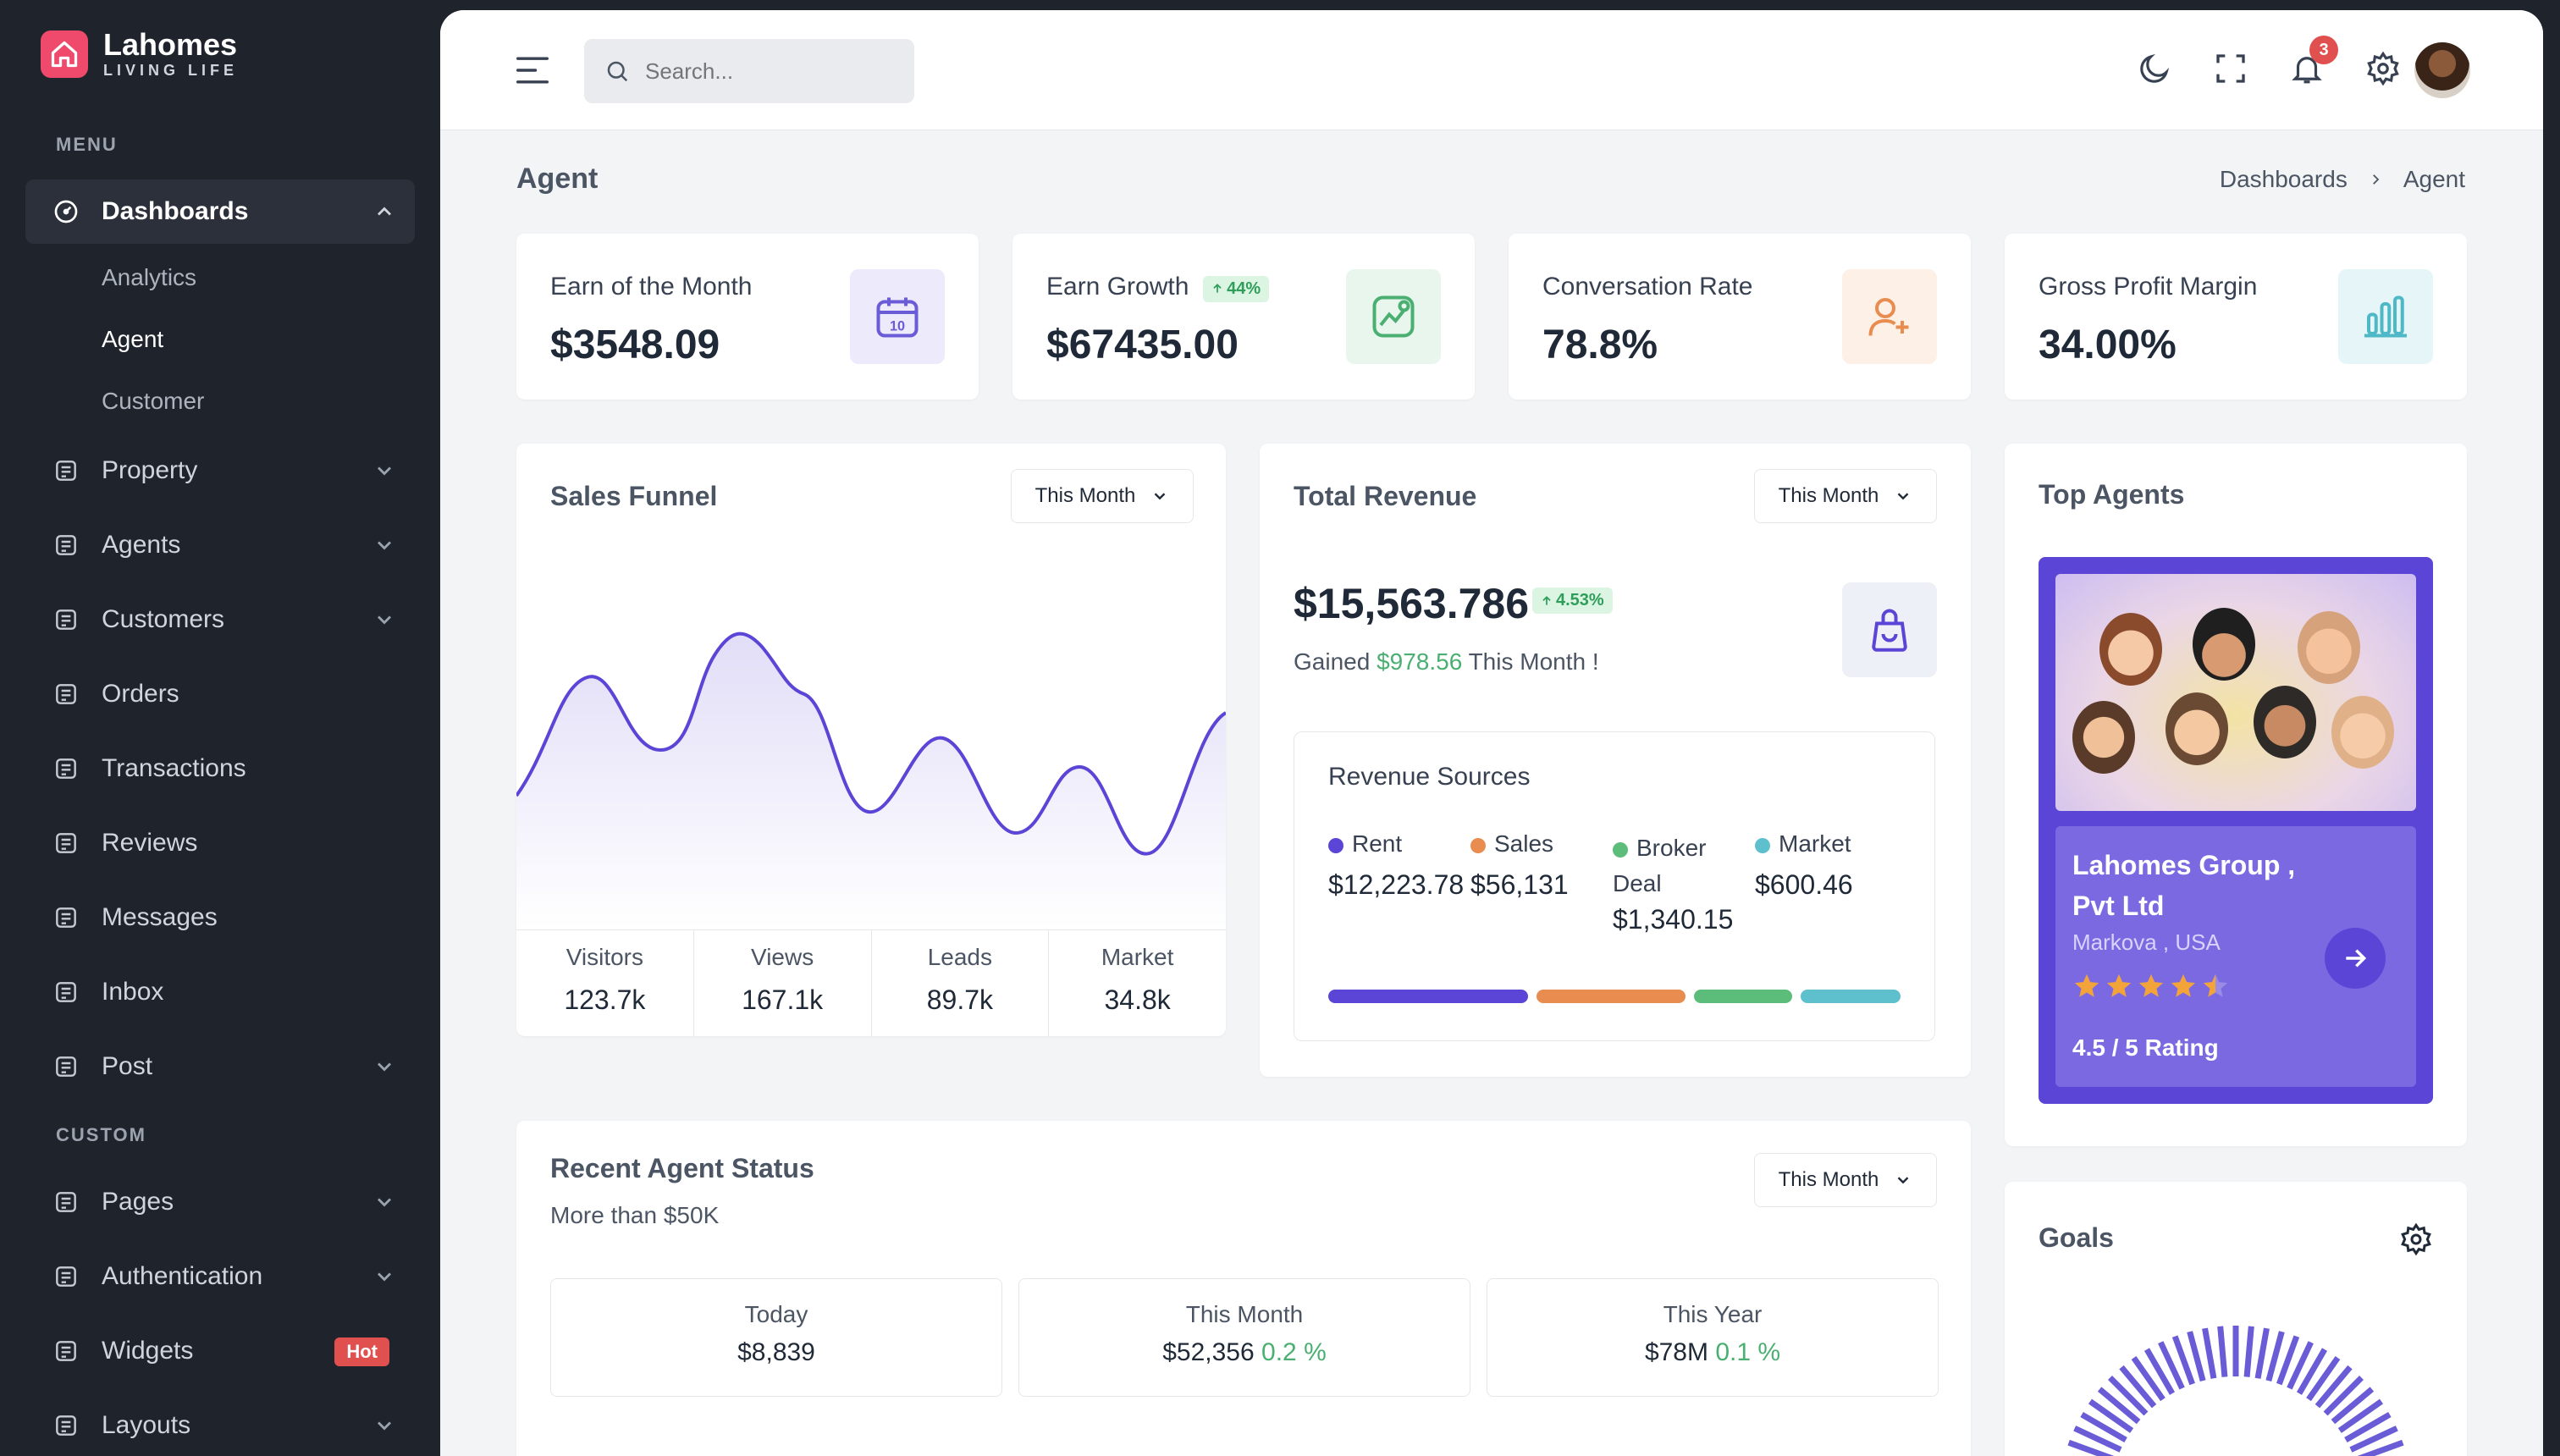 The height and width of the screenshot is (1456, 2560). Describe the element at coordinates (1137, 1000) in the screenshot. I see `metric-value: 34.8k` at that location.